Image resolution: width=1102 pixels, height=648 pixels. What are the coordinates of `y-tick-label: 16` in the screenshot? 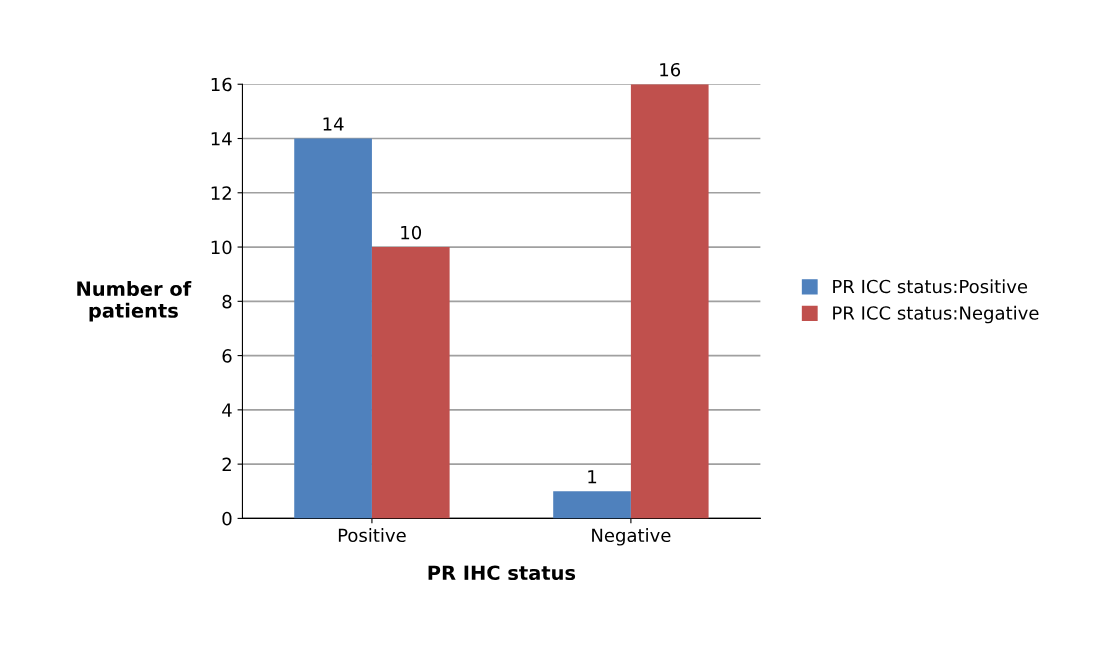 It's located at (221, 84).